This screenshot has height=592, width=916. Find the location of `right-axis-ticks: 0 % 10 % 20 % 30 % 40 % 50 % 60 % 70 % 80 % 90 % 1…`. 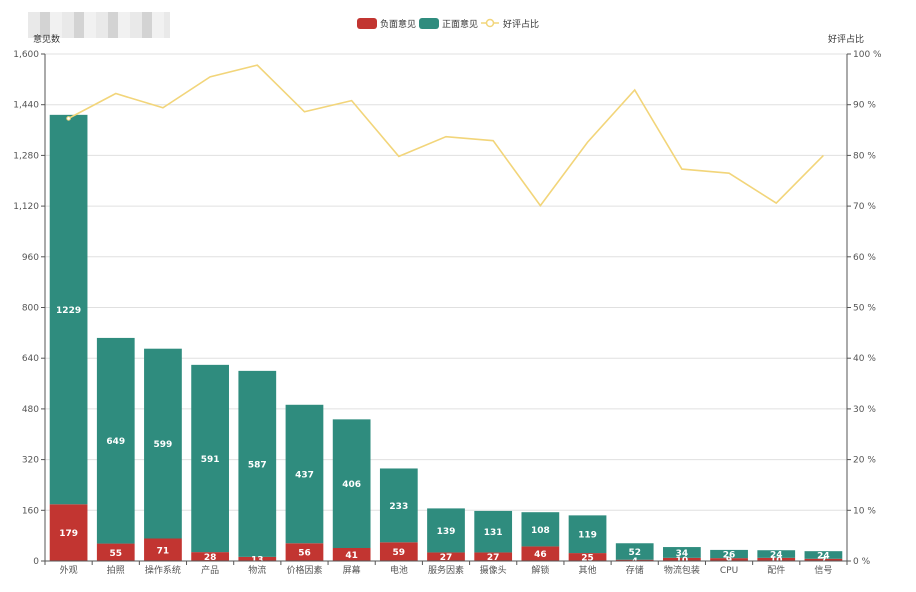

right-axis-ticks: 0 % 10 % 20 % 30 % 40 % 50 % 60 % 70 % 80 % 90 % 1… is located at coordinates (867, 308).